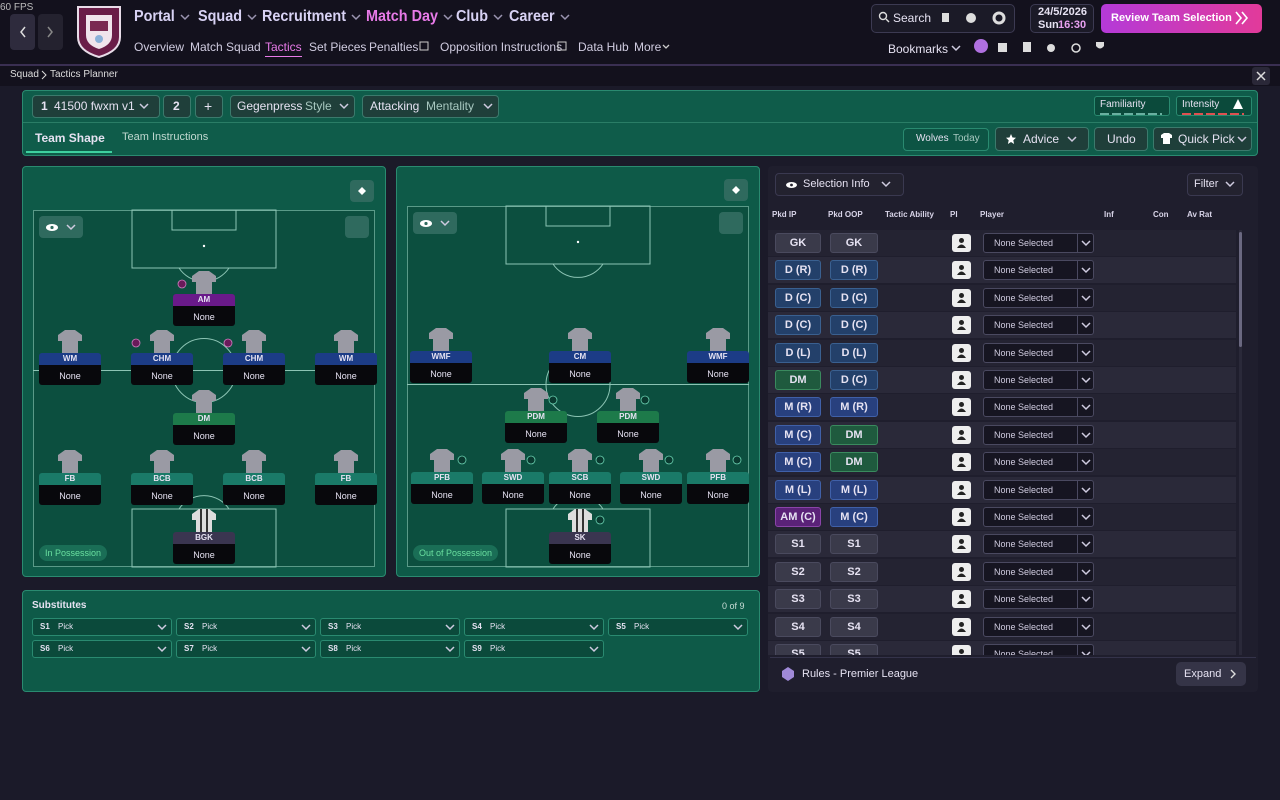  Describe the element at coordinates (1171, 18) in the screenshot. I see `review-label: Review Team Selection` at that location.